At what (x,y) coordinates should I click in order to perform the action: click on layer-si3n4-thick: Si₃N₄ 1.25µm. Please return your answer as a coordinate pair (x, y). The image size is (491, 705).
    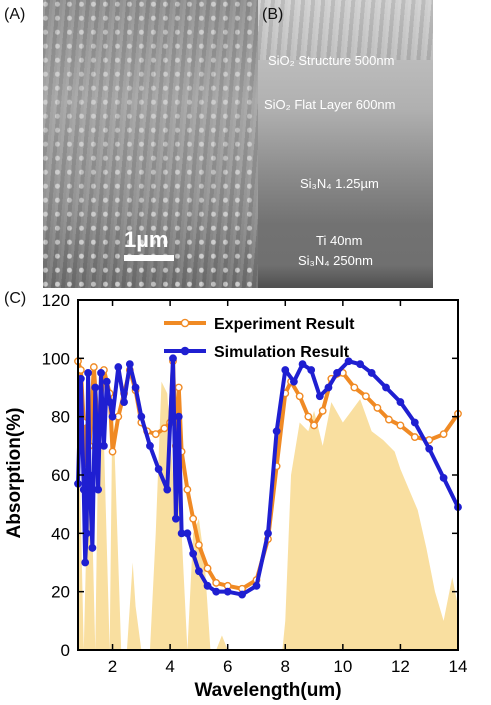
    Looking at the image, I should click on (339, 183).